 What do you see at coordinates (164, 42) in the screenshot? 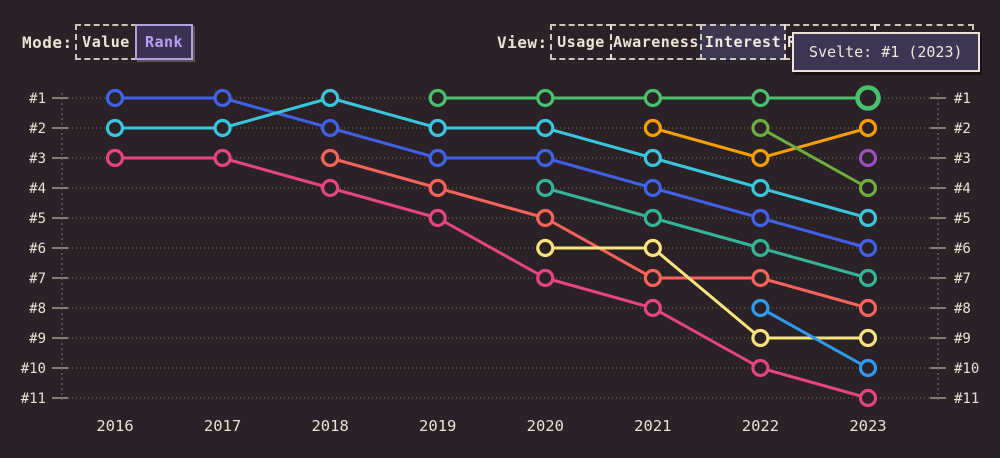
I see `mode-rank-button: Rank` at bounding box center [164, 42].